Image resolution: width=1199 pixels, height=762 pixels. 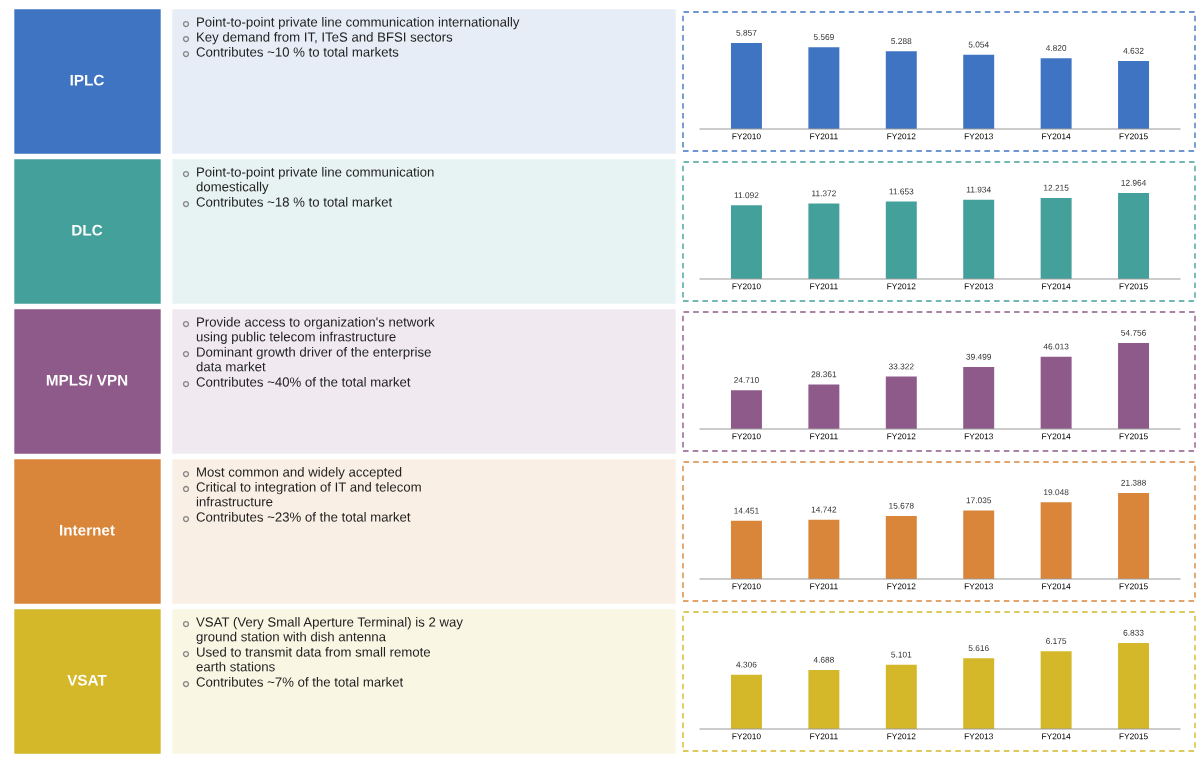 What do you see at coordinates (824, 193) in the screenshot?
I see `data-label: 11.372` at bounding box center [824, 193].